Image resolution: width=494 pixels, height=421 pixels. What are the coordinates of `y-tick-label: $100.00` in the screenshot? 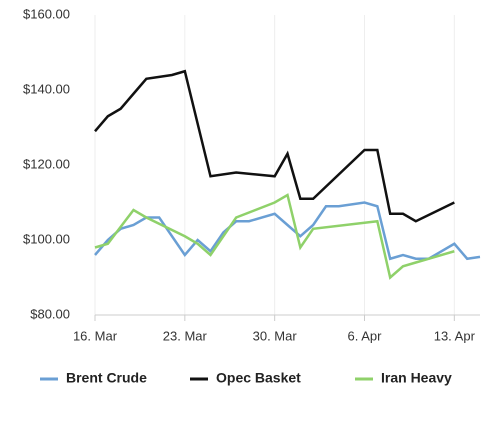 It's located at (46, 238).